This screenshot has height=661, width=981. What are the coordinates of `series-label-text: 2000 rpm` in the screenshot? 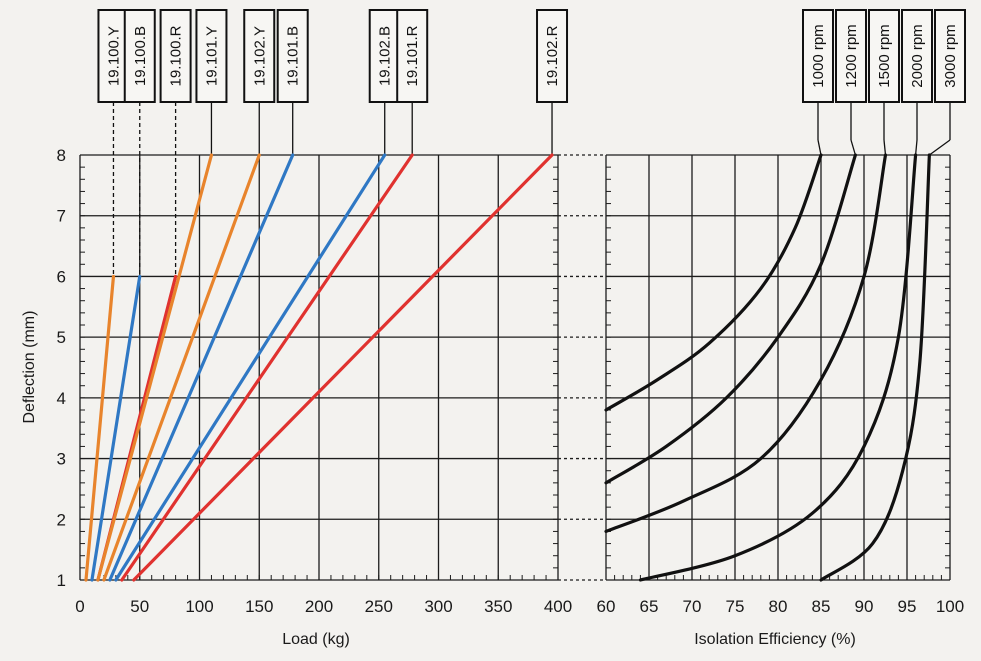 It's located at (917, 55).